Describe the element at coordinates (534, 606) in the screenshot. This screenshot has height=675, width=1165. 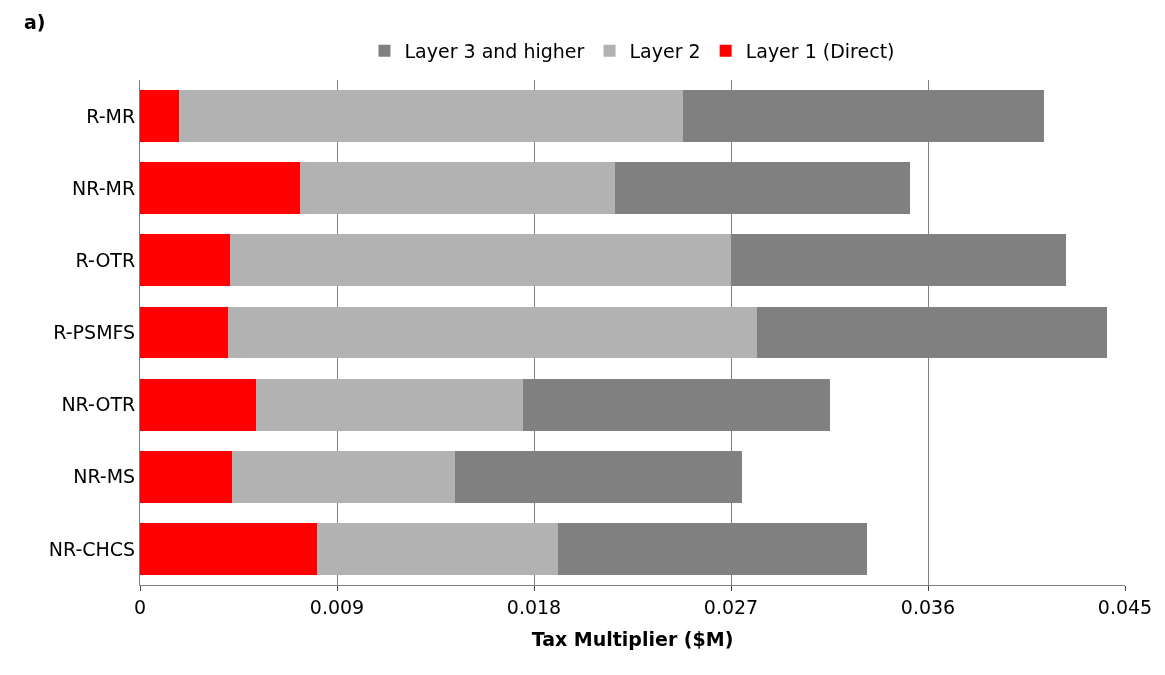
I see `x-tick-label: 0.018` at that location.